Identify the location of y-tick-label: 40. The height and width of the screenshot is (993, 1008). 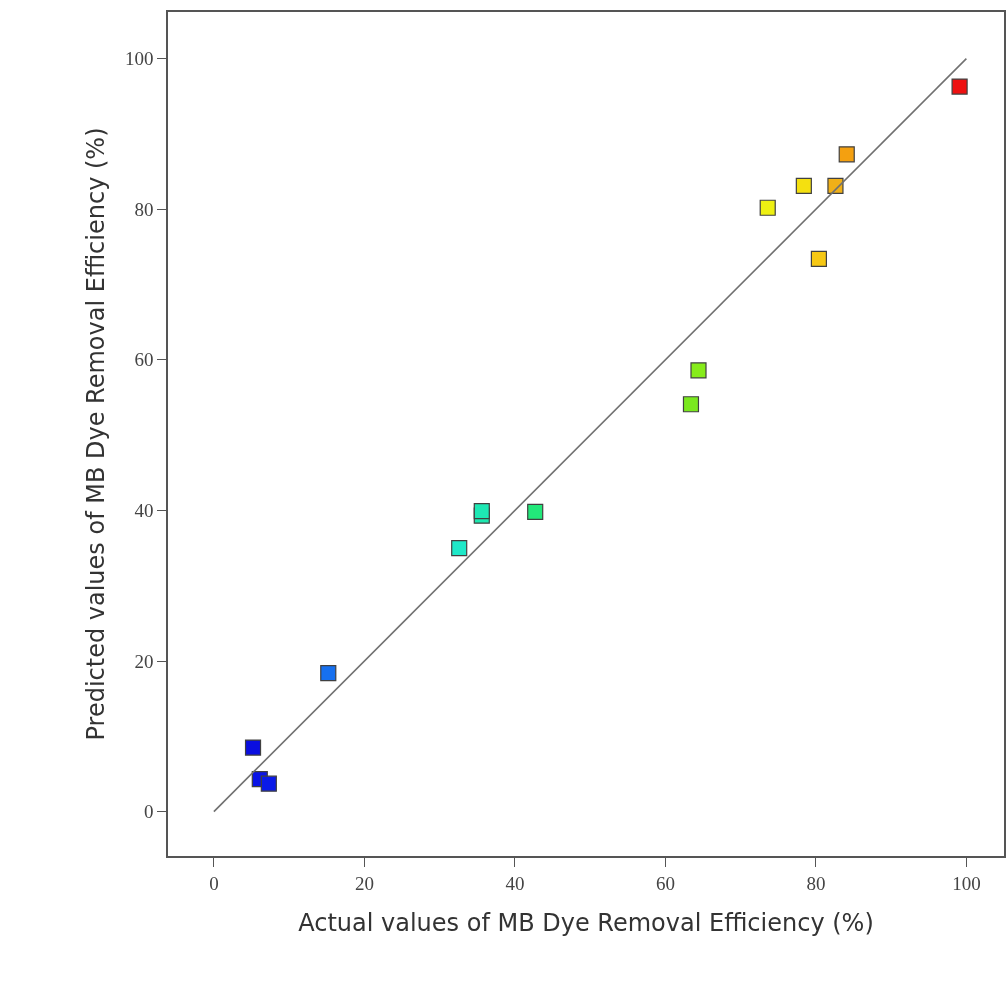
(144, 511).